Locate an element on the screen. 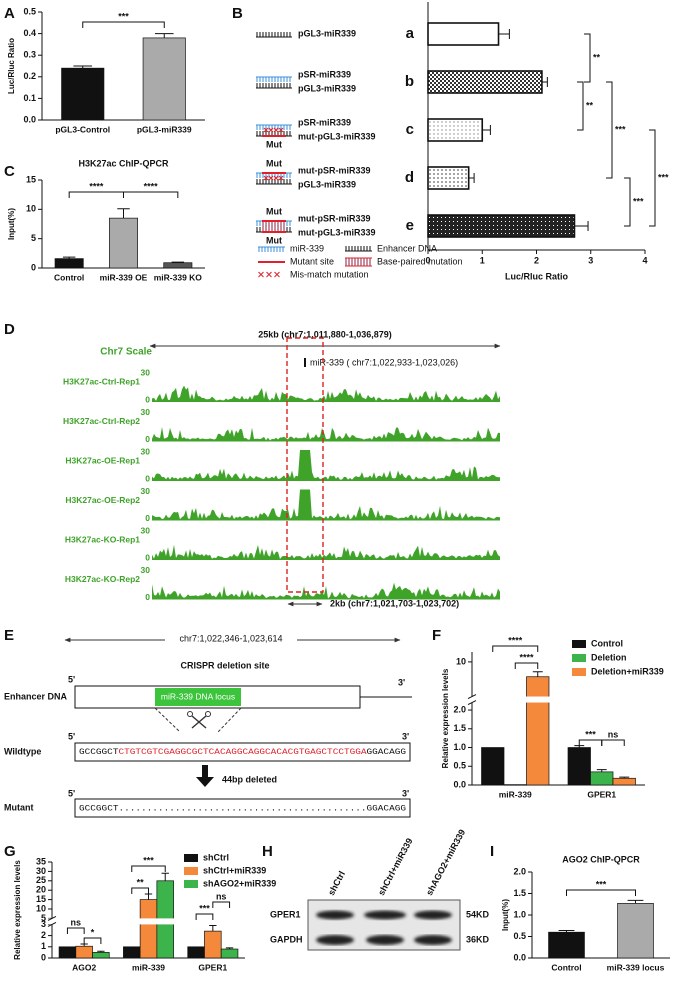  panel-label: C is located at coordinates (9, 171).